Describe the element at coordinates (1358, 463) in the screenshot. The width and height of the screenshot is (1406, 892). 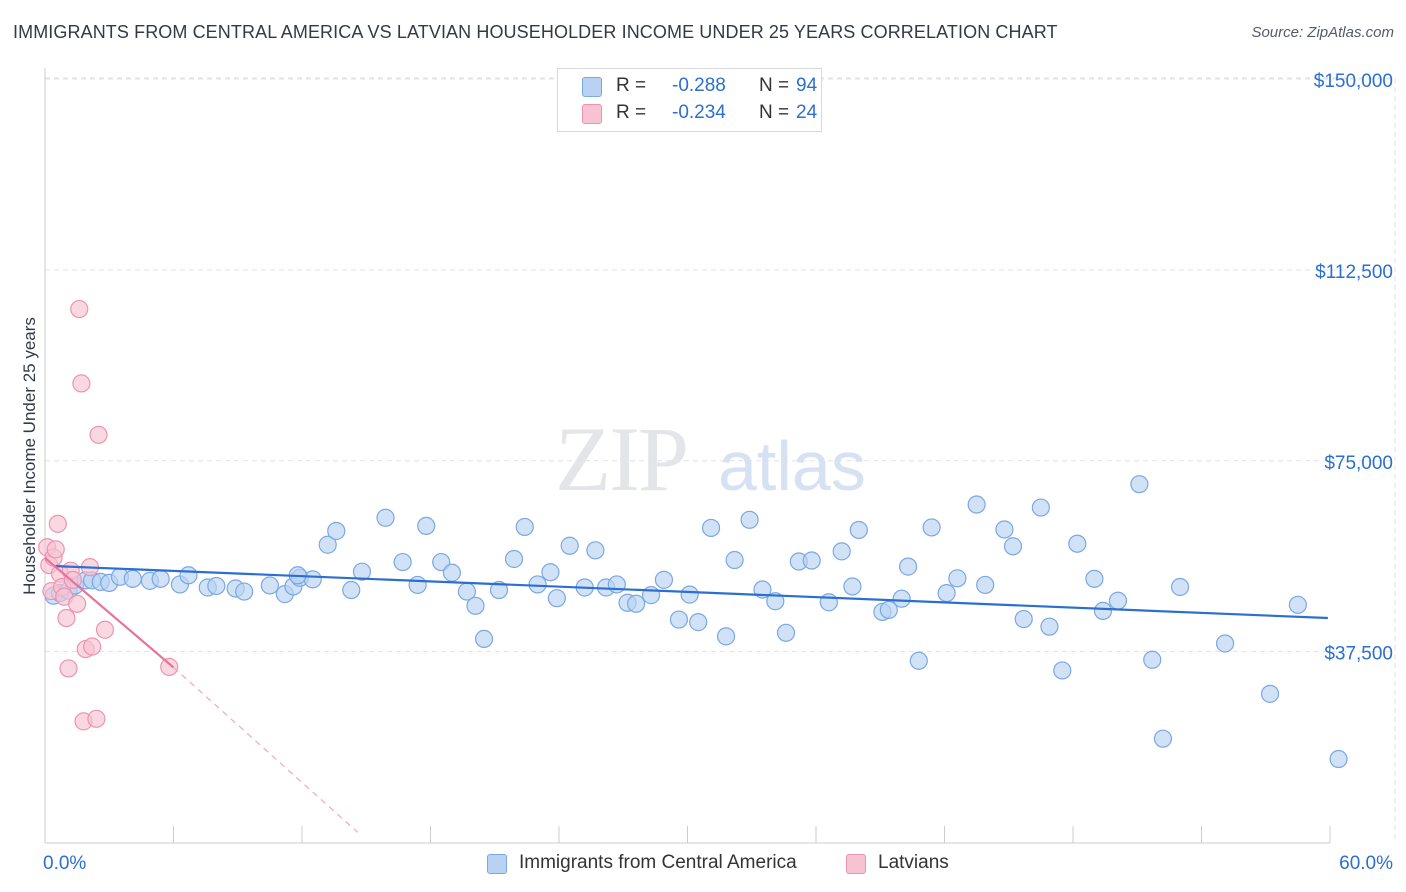
I see `y-tick-label: $75,000` at that location.